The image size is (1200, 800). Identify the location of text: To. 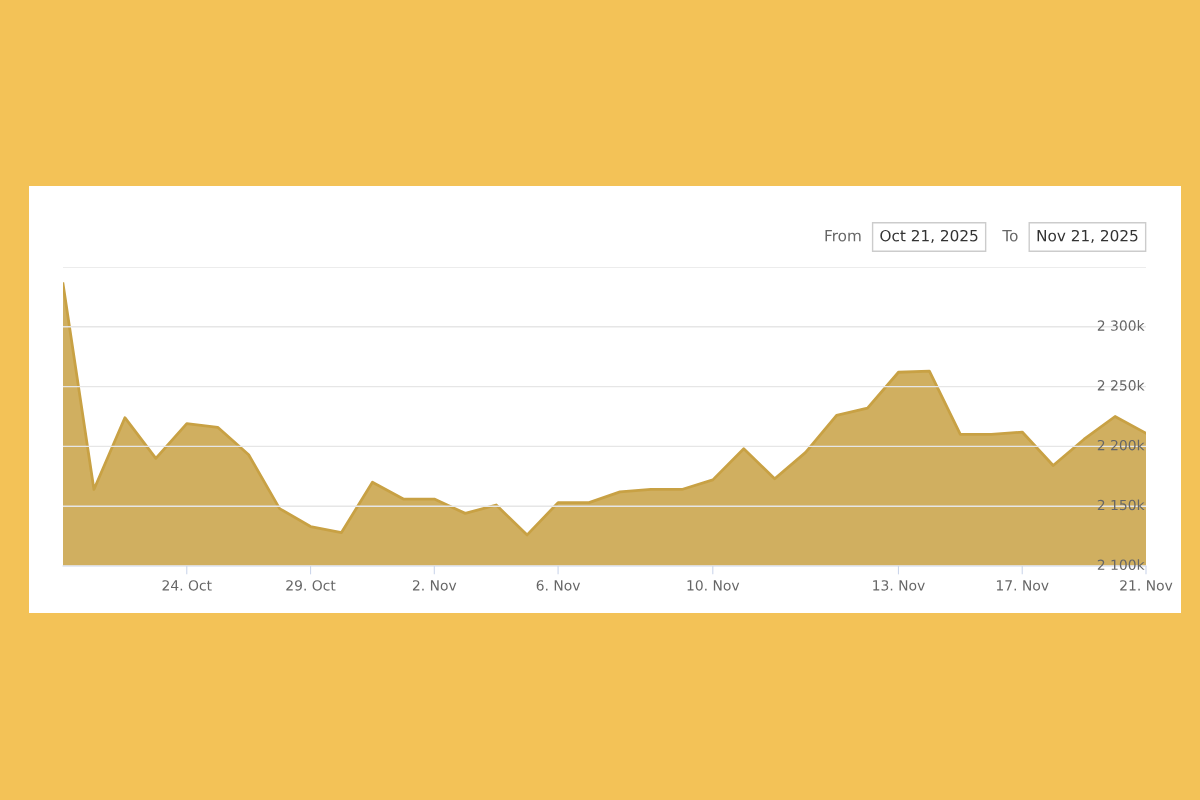
(1010, 236).